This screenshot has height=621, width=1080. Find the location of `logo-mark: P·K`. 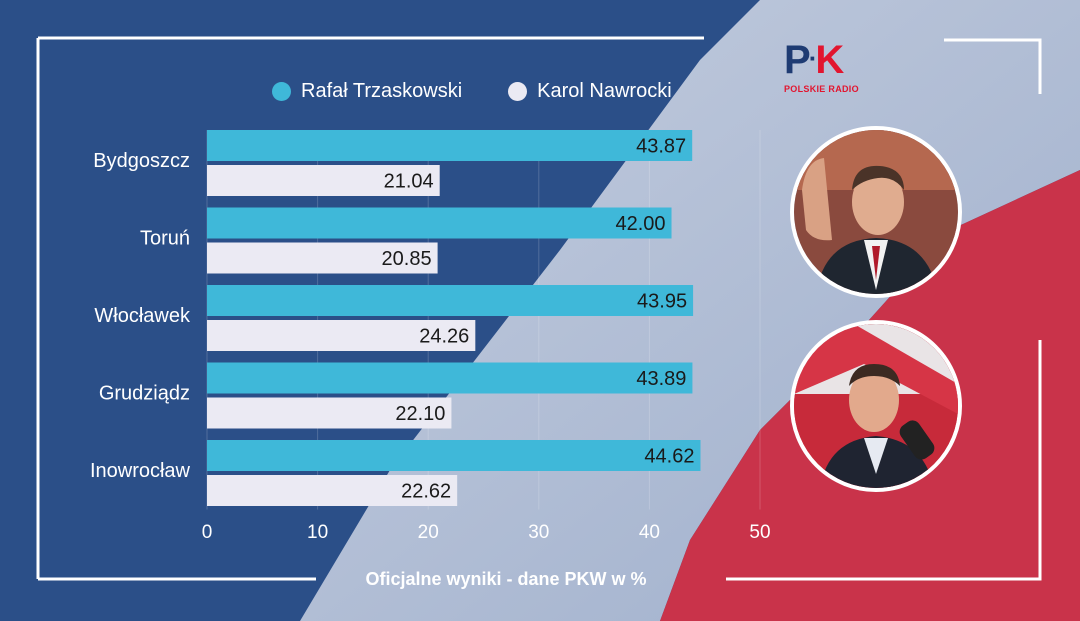

logo-mark: P·K is located at coordinates (814, 60).